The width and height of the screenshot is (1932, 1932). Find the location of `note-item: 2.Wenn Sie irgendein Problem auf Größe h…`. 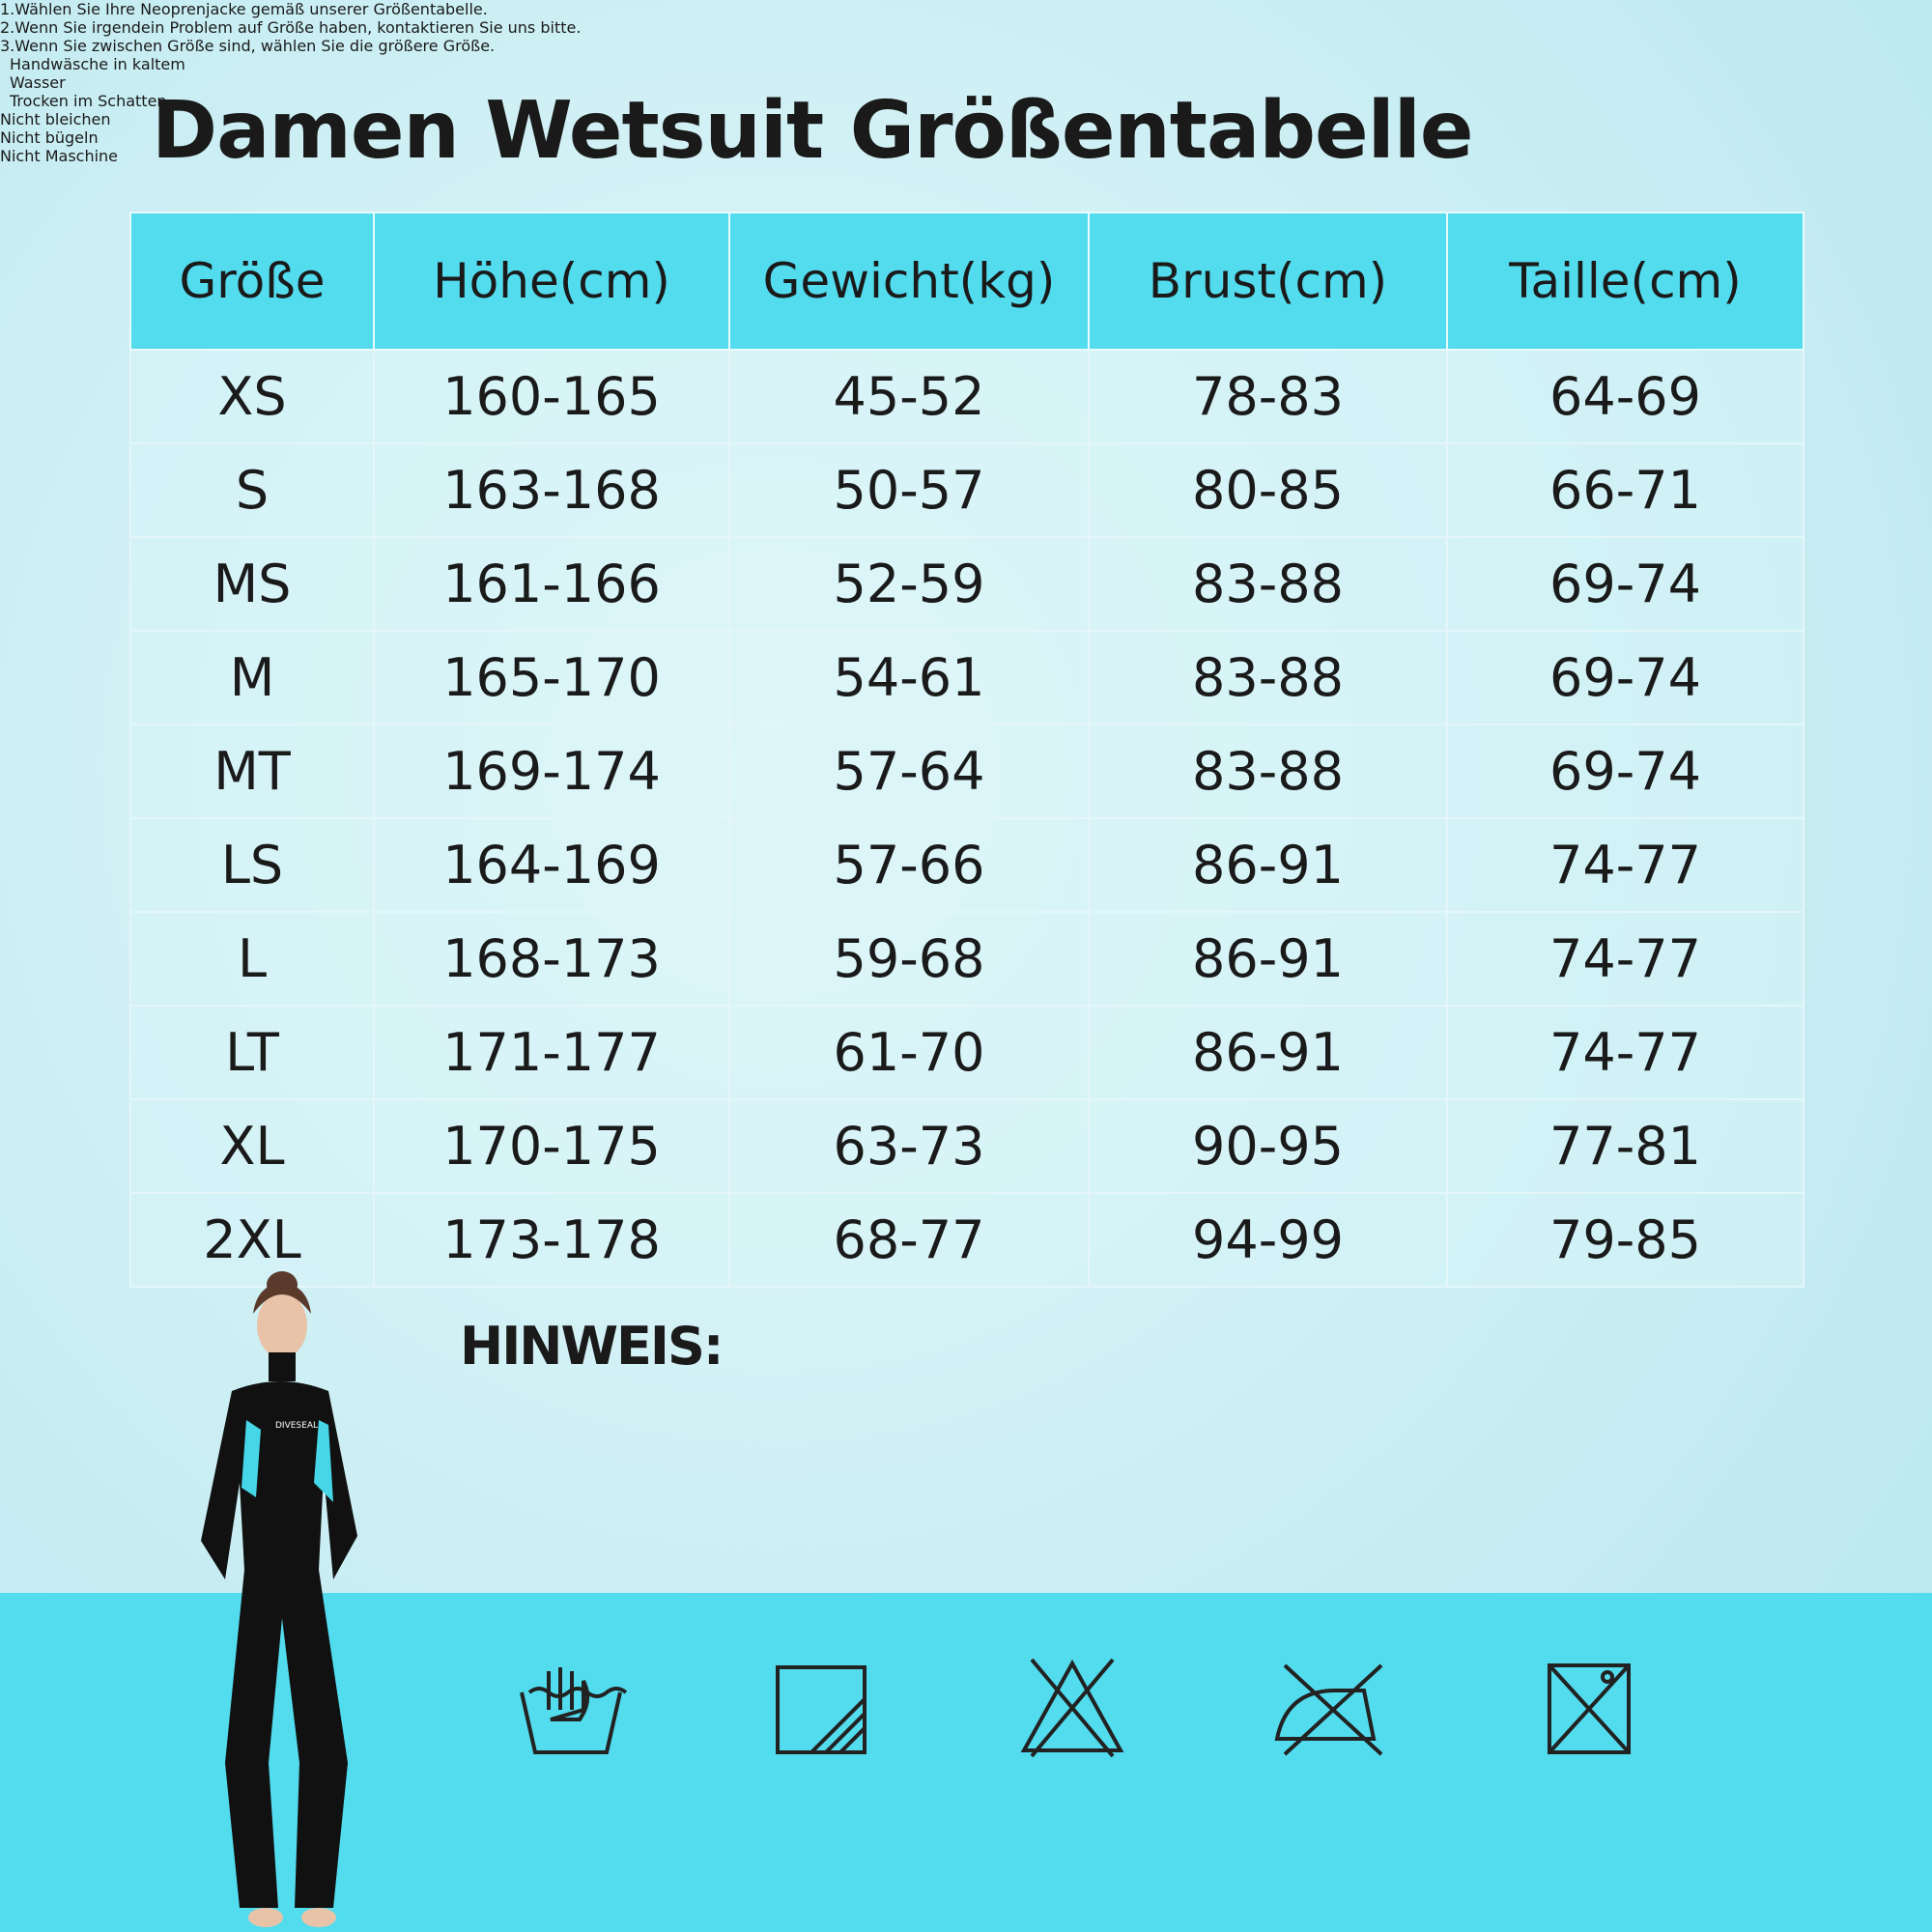

note-item: 2.Wenn Sie irgendein Problem auf Größe h… is located at coordinates (291, 27).